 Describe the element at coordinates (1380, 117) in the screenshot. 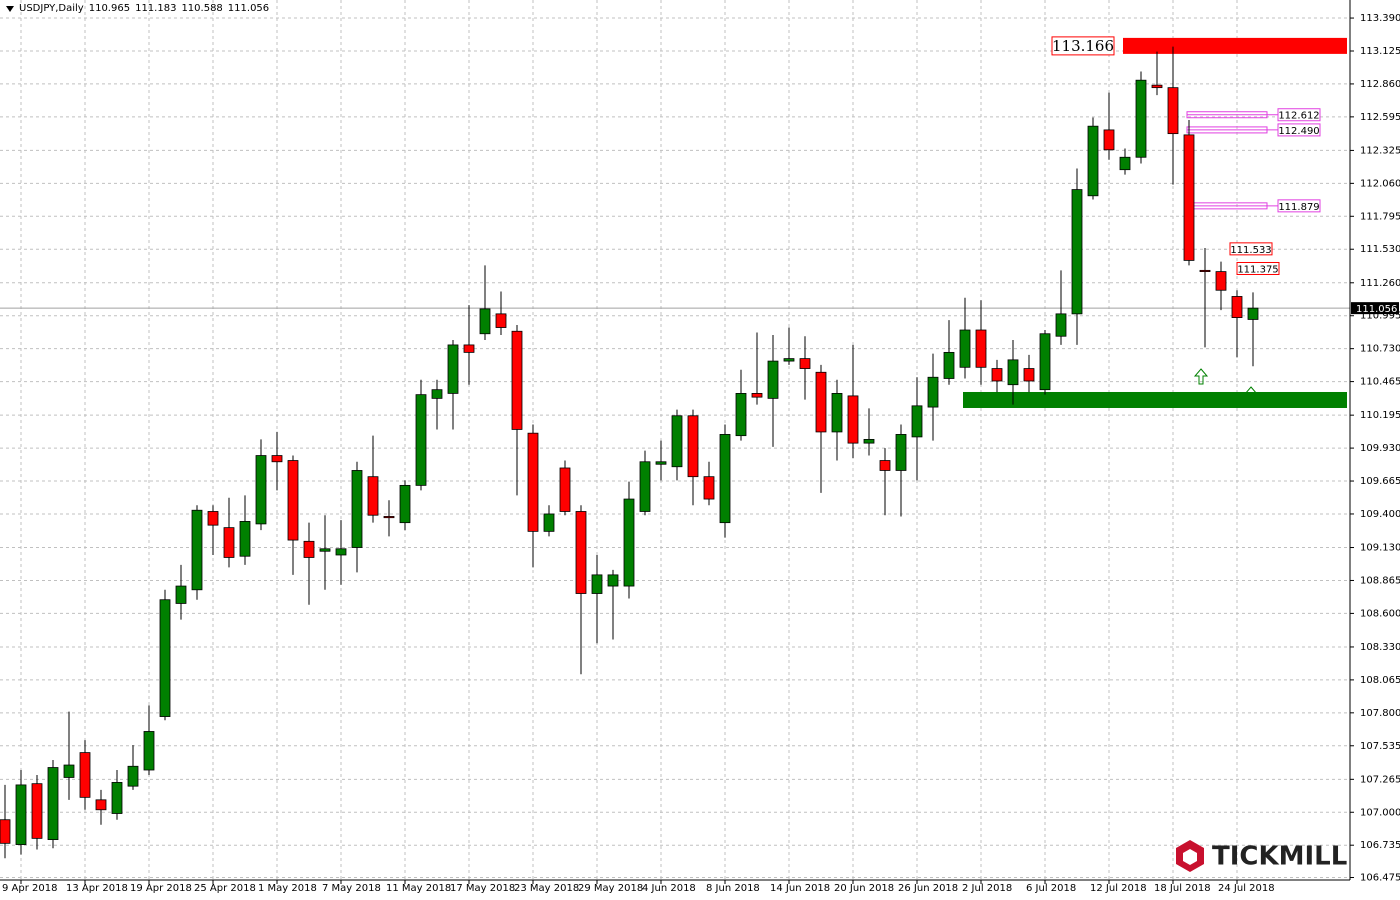

I see `y-tick-label: 112.595` at that location.